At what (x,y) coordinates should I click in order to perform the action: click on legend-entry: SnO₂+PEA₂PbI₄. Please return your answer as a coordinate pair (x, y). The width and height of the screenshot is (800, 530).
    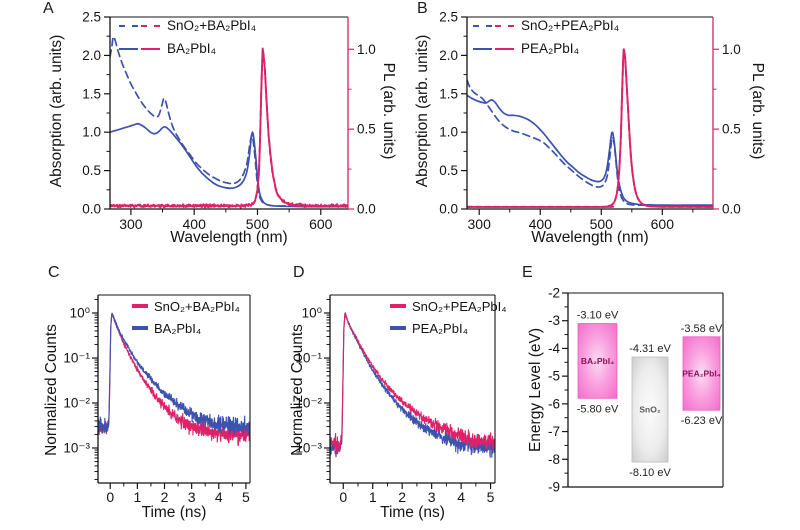
    Looking at the image, I should click on (546, 25).